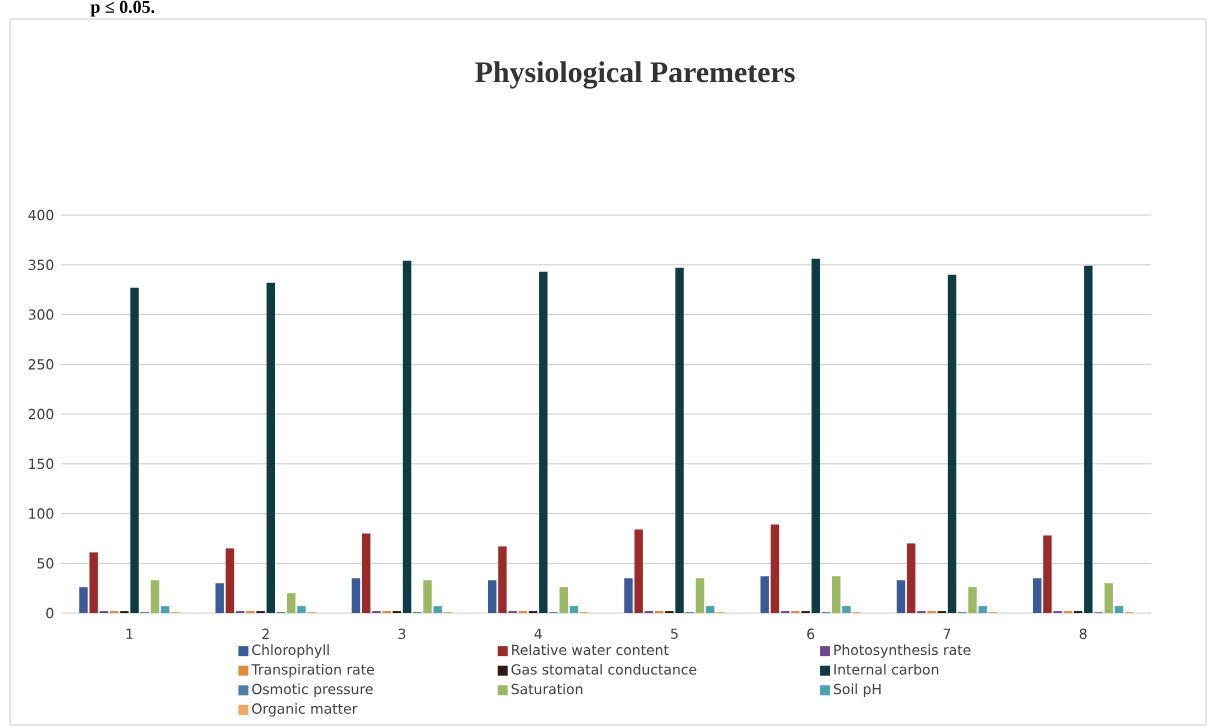 The image size is (1220, 727). What do you see at coordinates (811, 634) in the screenshot?
I see `x-tick-label: 6` at bounding box center [811, 634].